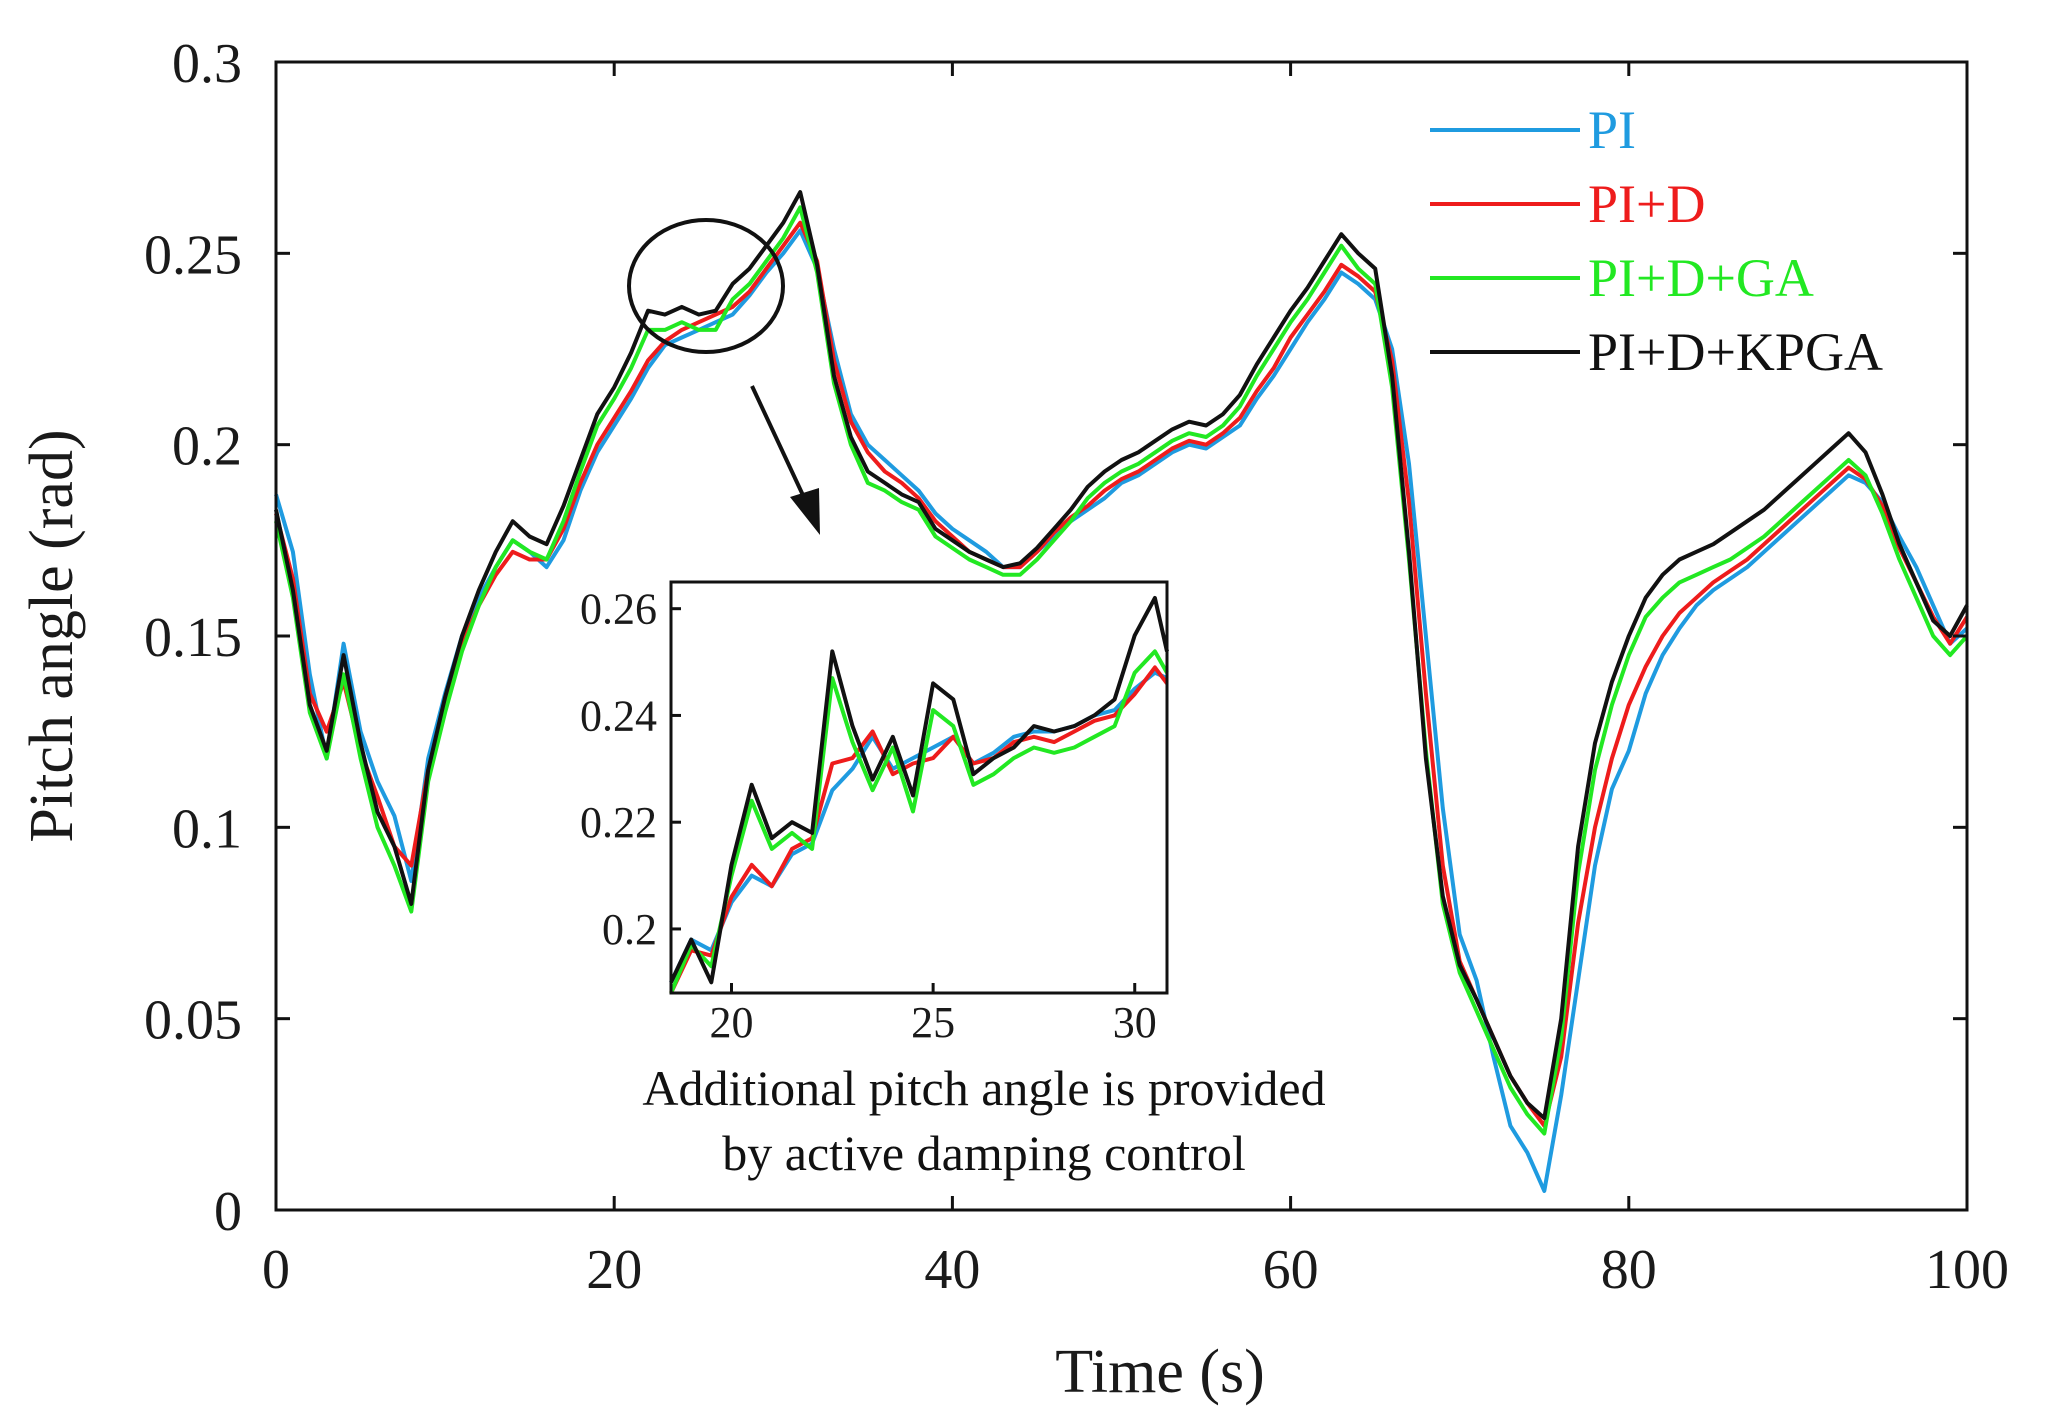  What do you see at coordinates (276, 1270) in the screenshot?
I see `x-tick-label: 0` at bounding box center [276, 1270].